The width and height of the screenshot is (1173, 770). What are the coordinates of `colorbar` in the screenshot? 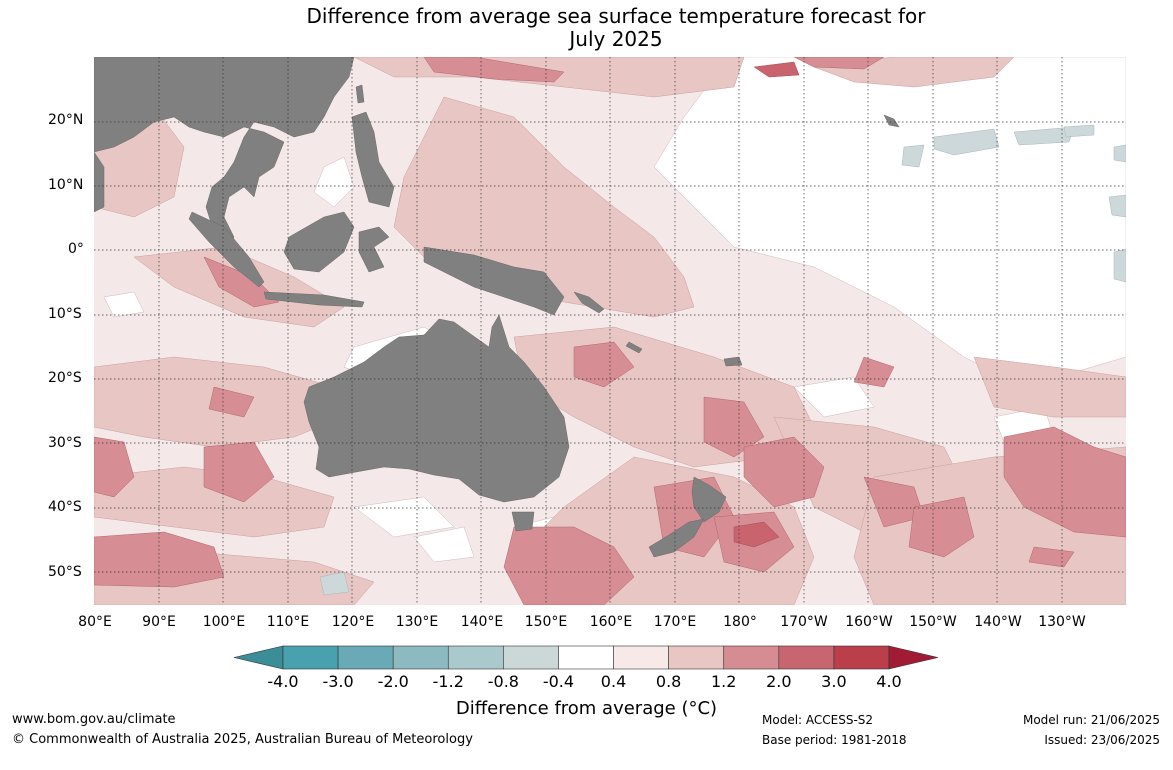 It's located at (586, 657).